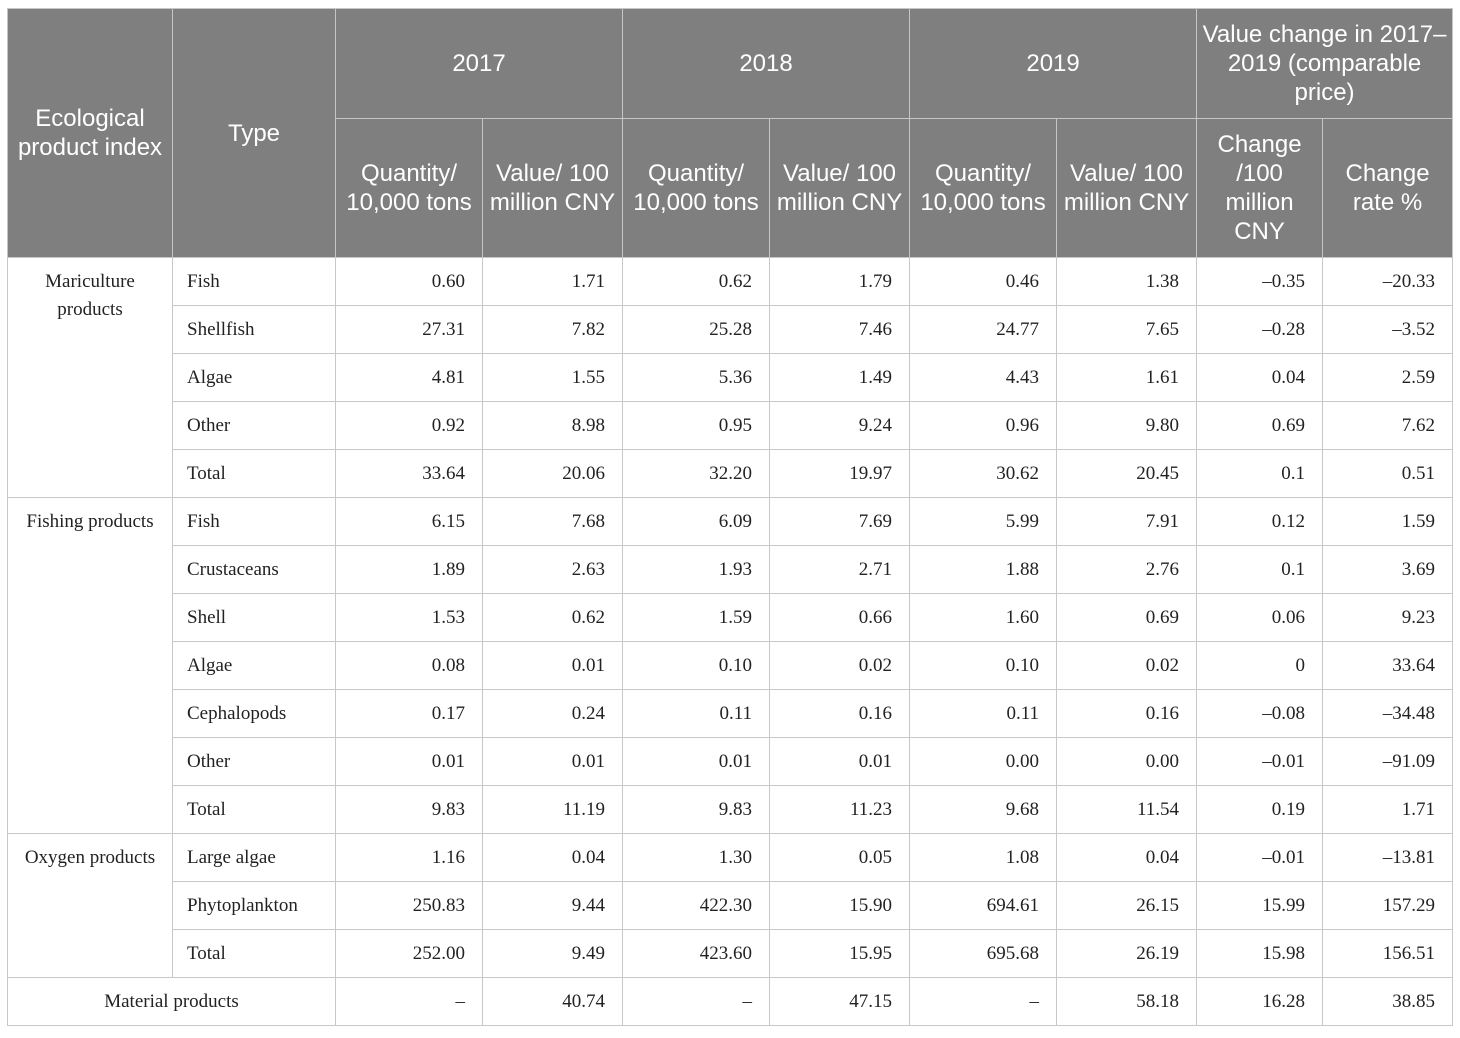 This screenshot has height=1038, width=1460. I want to click on value-cell: 58.18, so click(1127, 1001).